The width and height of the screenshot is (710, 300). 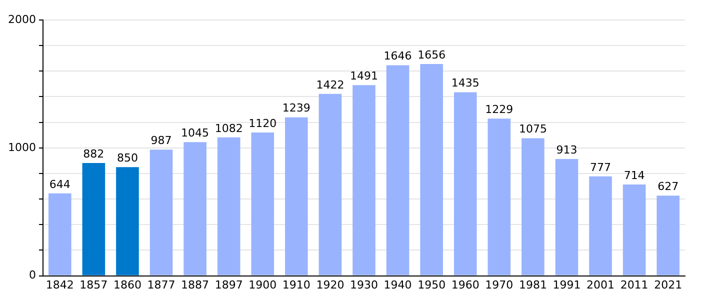 I want to click on data-label: 644, so click(x=59, y=184).